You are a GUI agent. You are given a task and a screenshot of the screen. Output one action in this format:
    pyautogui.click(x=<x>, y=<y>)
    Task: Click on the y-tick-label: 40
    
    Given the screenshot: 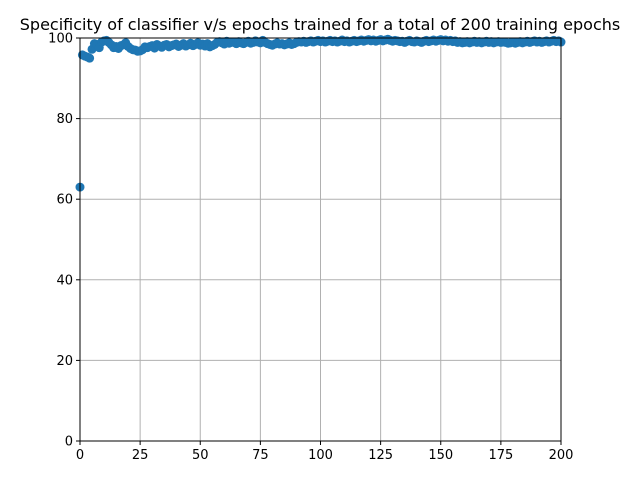 What is the action you would take?
    pyautogui.click(x=64, y=280)
    